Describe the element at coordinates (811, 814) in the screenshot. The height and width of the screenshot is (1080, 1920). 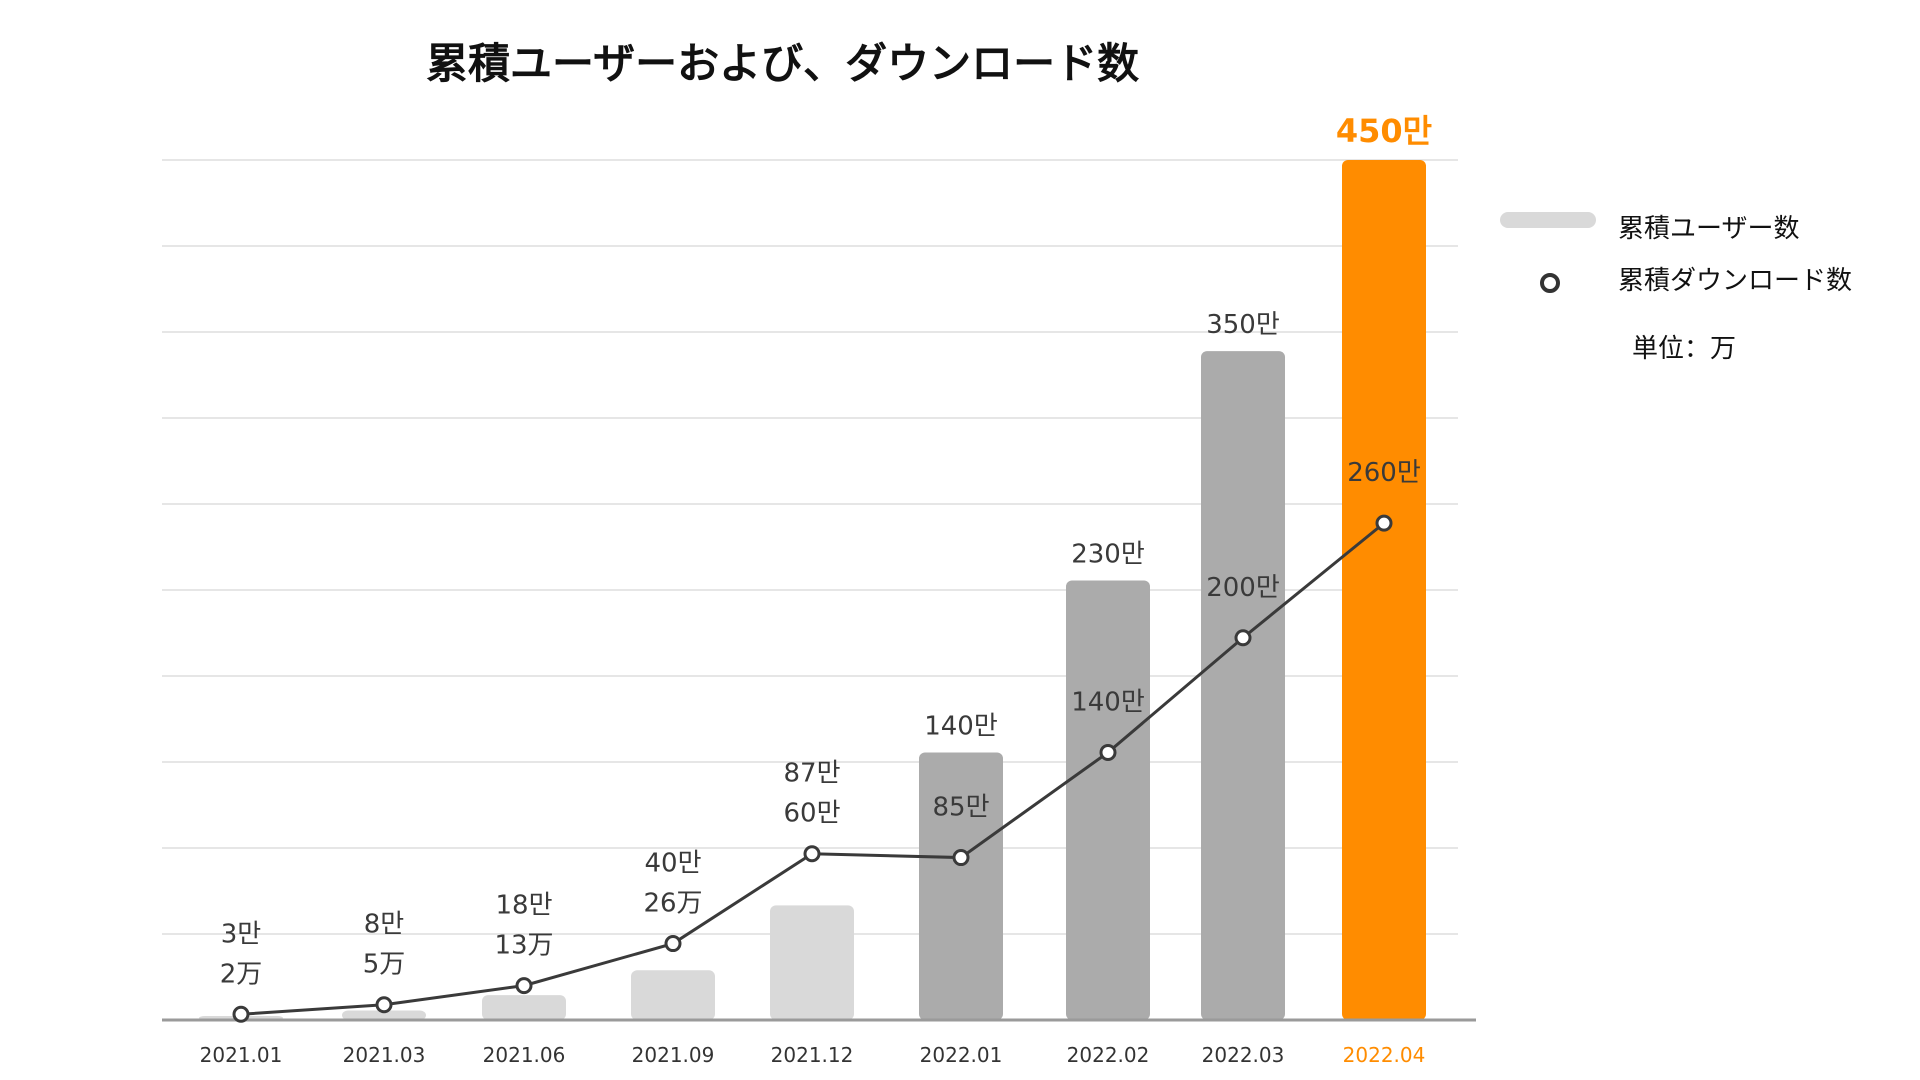
I see `users-value-label-2021.12: 60만` at that location.